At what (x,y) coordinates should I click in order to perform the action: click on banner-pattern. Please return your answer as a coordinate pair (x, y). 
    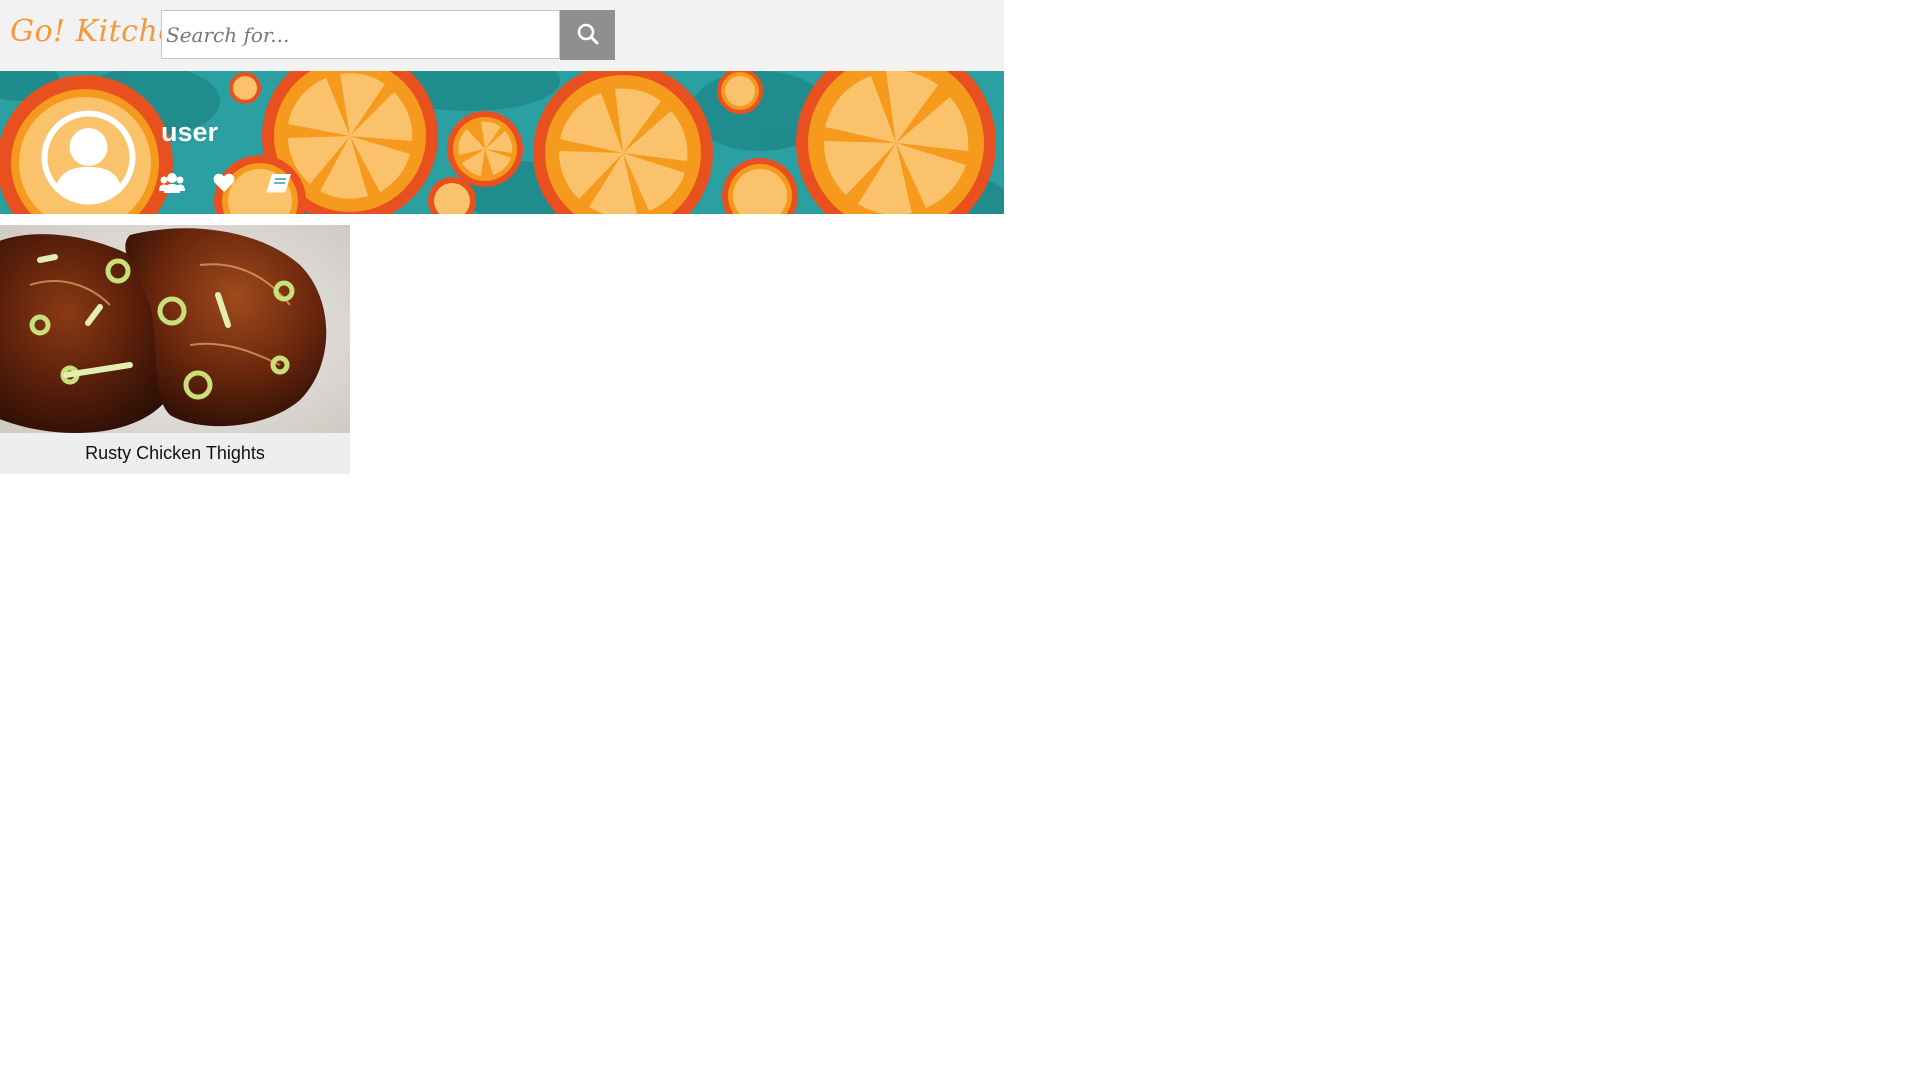
    Looking at the image, I should click on (502, 142).